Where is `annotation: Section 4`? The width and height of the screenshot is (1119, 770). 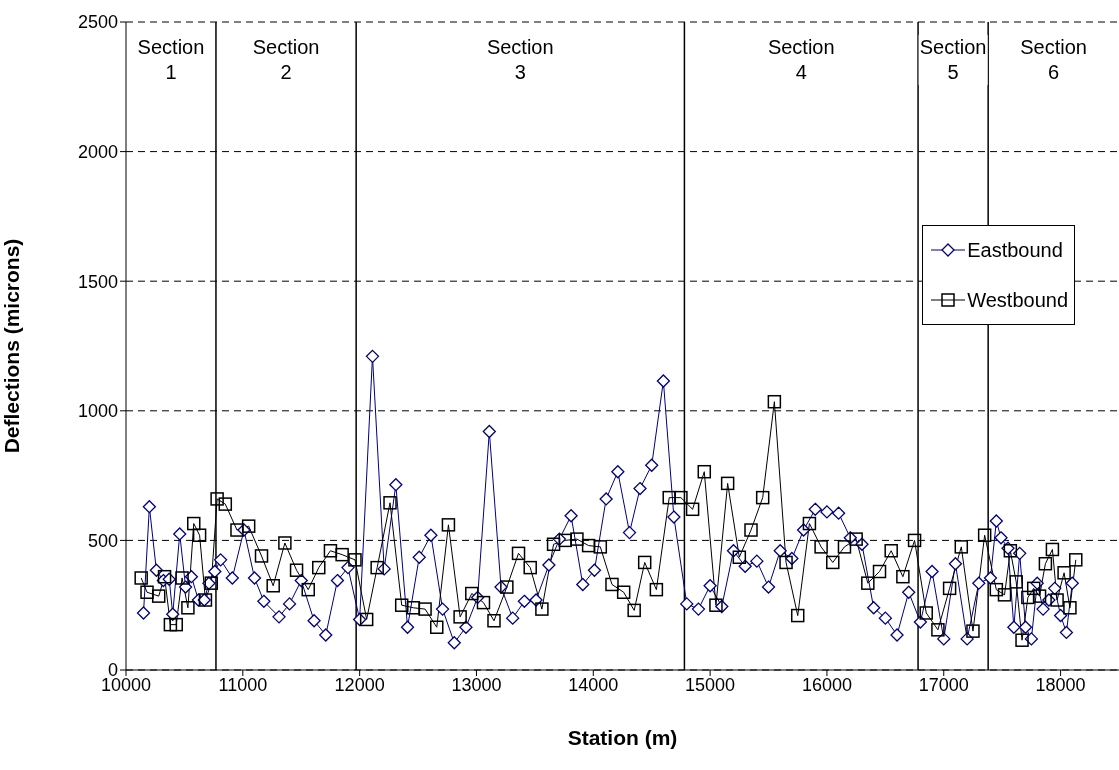
annotation: Section 4 is located at coordinates (801, 60).